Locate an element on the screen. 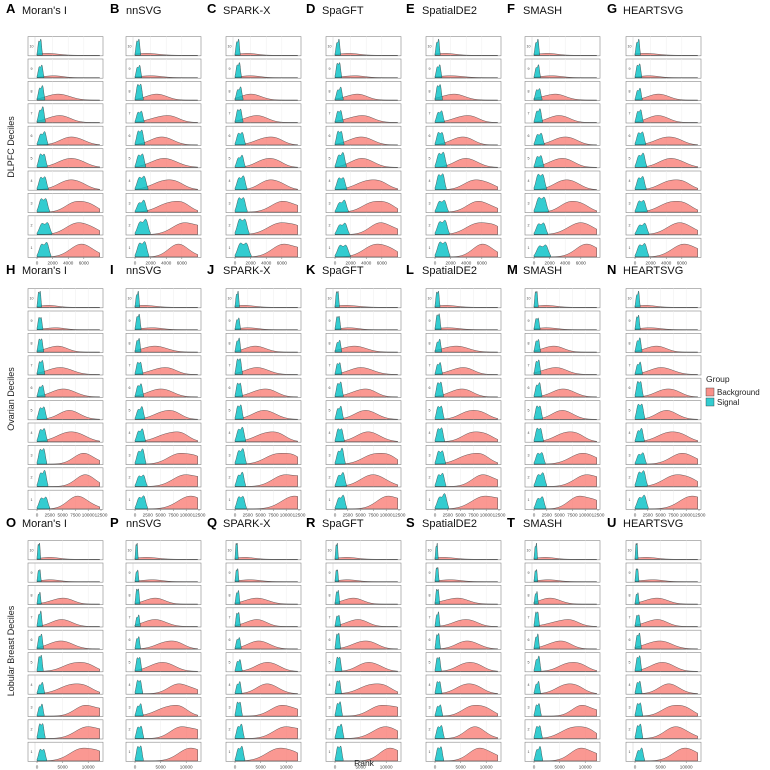 The image size is (770, 770). dataset-ylabel: DLPFC Deciles is located at coordinates (11, 147).